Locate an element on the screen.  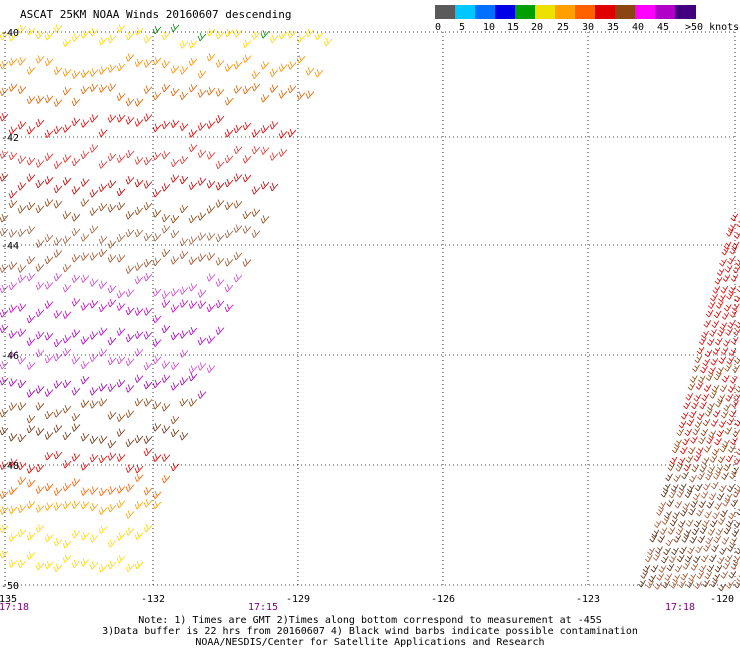
y-tick-label: -50 is located at coordinates (10, 586).